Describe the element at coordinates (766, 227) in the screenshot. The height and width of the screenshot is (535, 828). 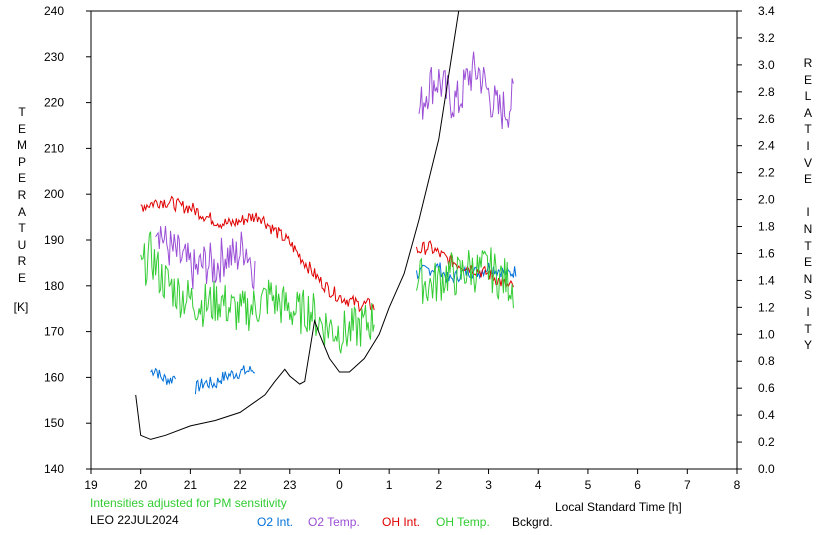
I see `y-right-tick-label: 1.8` at that location.